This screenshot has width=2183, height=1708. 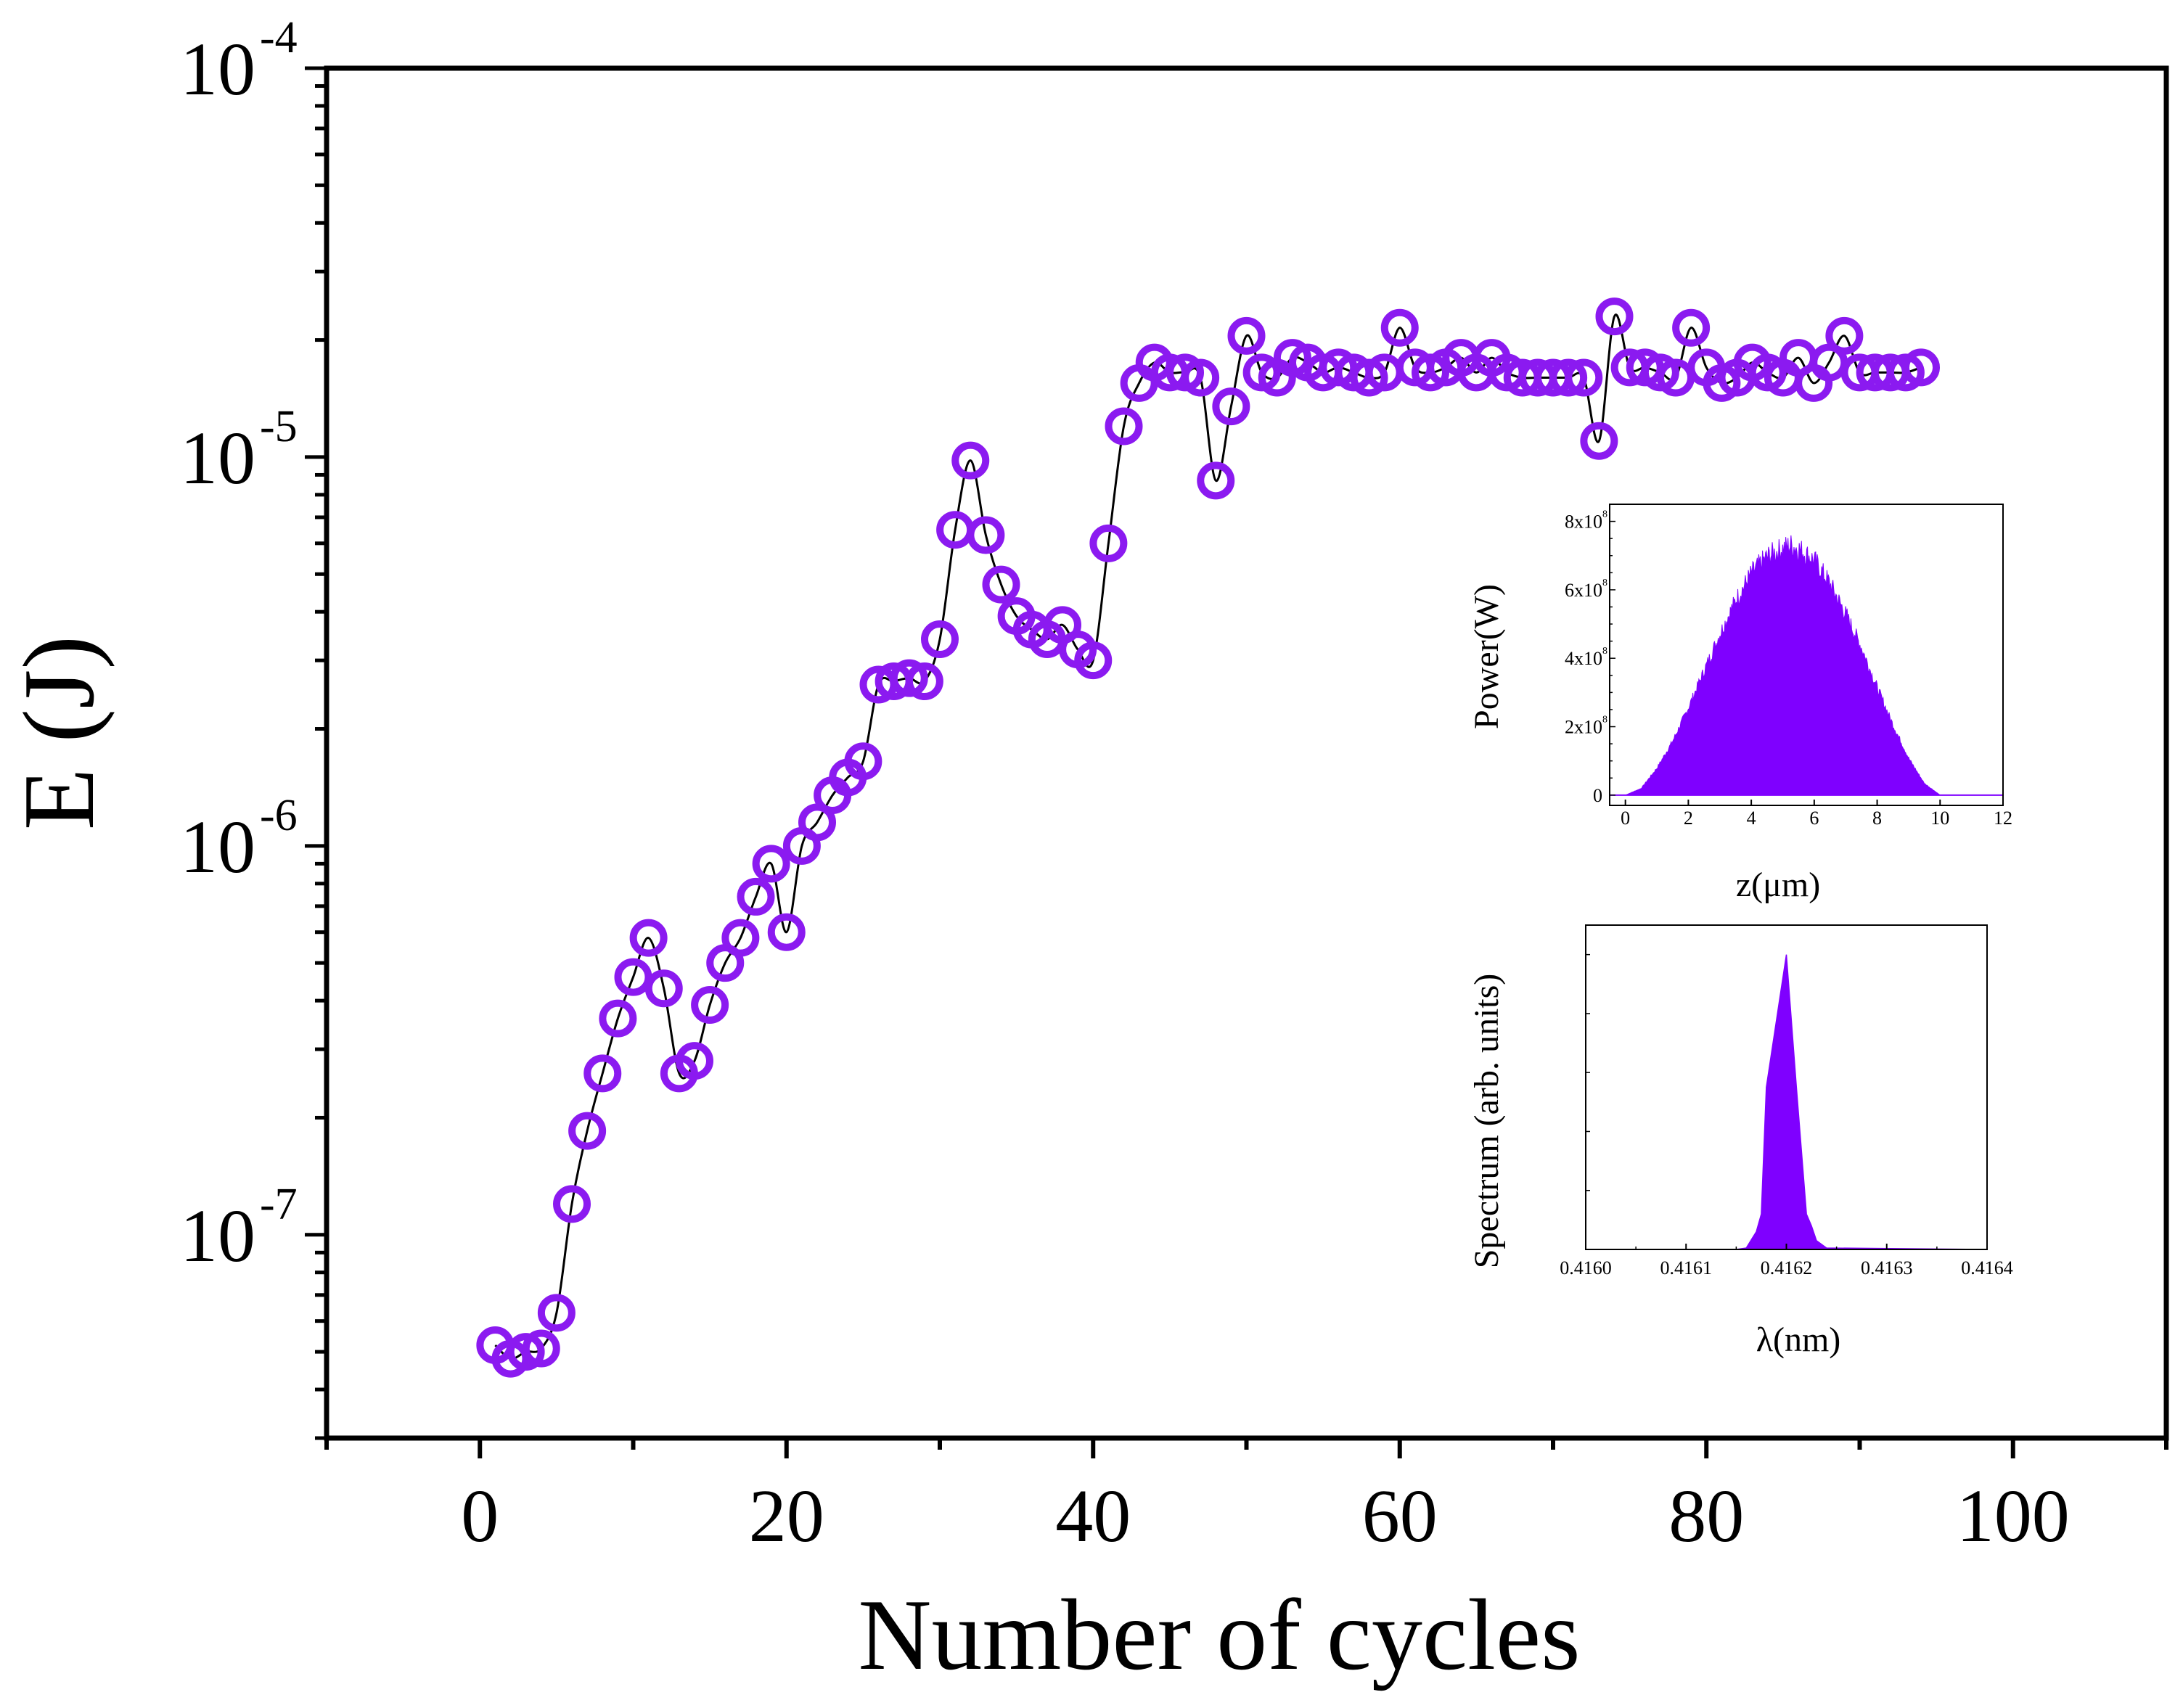 I want to click on x-tick-label: 4, so click(x=1752, y=818).